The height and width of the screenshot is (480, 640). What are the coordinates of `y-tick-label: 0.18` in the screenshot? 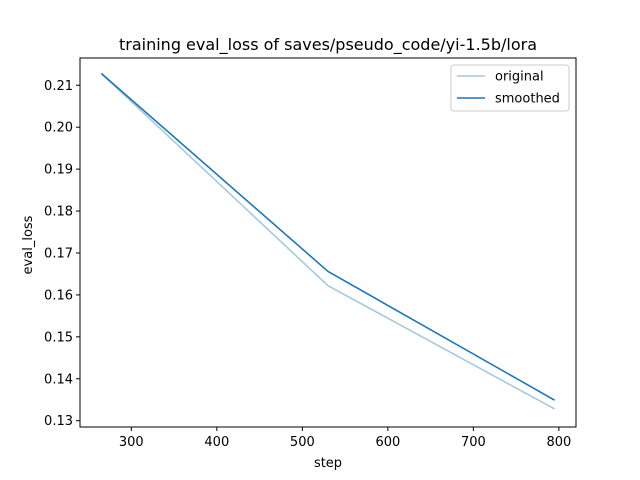 It's located at (58, 212).